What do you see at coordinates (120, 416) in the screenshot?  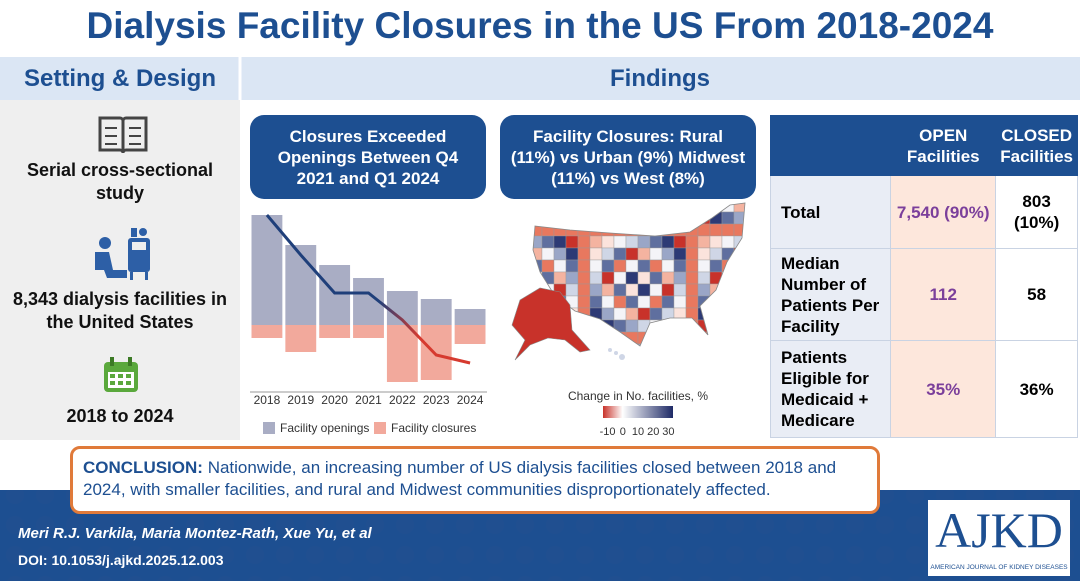 I see `design-item: 2018 to 2024` at bounding box center [120, 416].